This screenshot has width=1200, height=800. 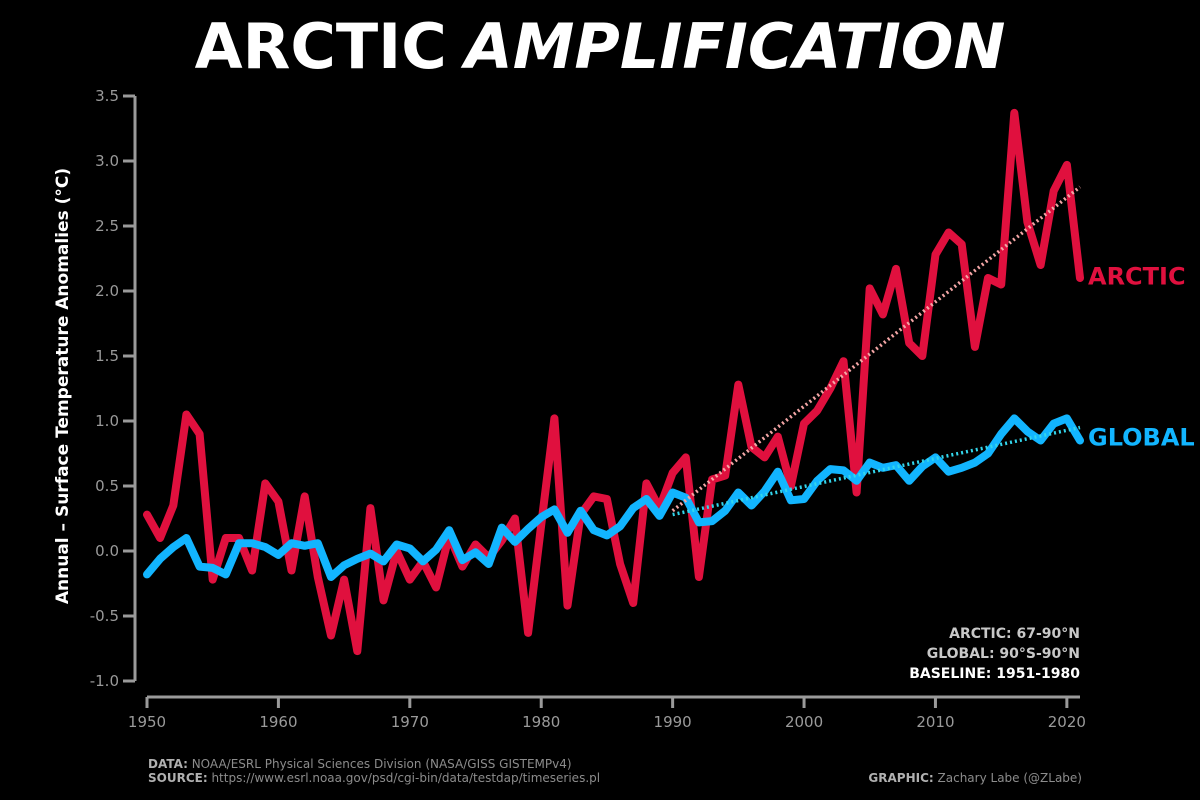 I want to click on chart-title-part2: AMPLIFICATION, so click(x=733, y=46).